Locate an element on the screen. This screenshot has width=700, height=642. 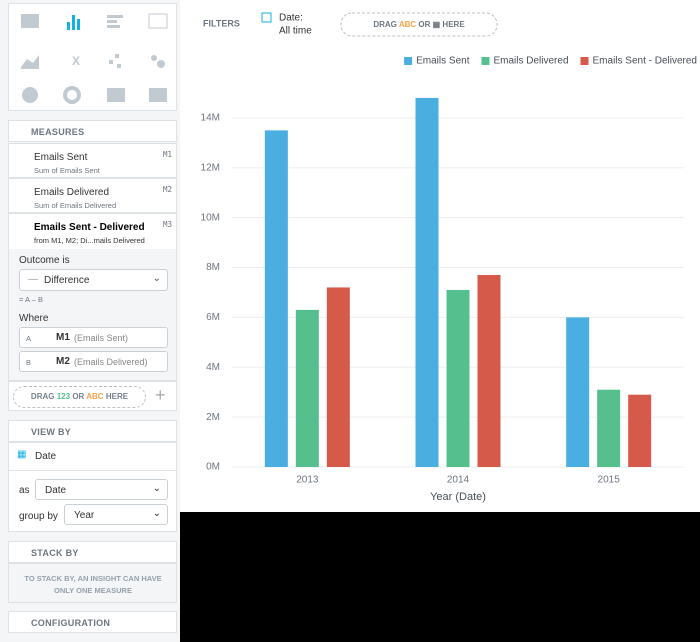
operand: A M1 (Emails Sent) is located at coordinates (93, 337).